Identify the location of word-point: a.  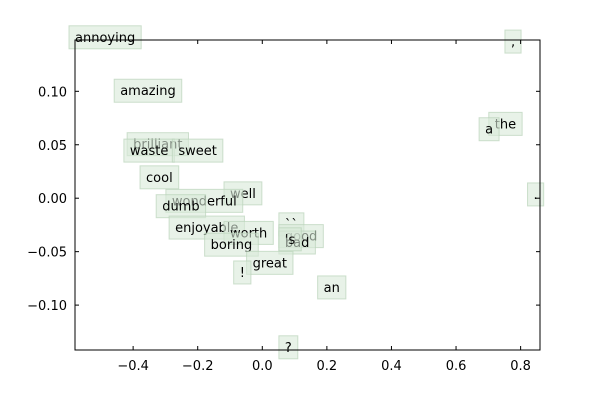
(489, 129).